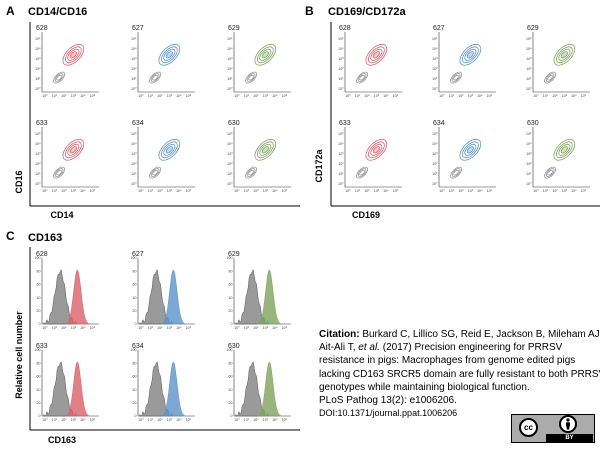 Image resolution: width=600 pixels, height=450 pixels. What do you see at coordinates (42, 28) in the screenshot?
I see `sample-id-label: 628` at bounding box center [42, 28].